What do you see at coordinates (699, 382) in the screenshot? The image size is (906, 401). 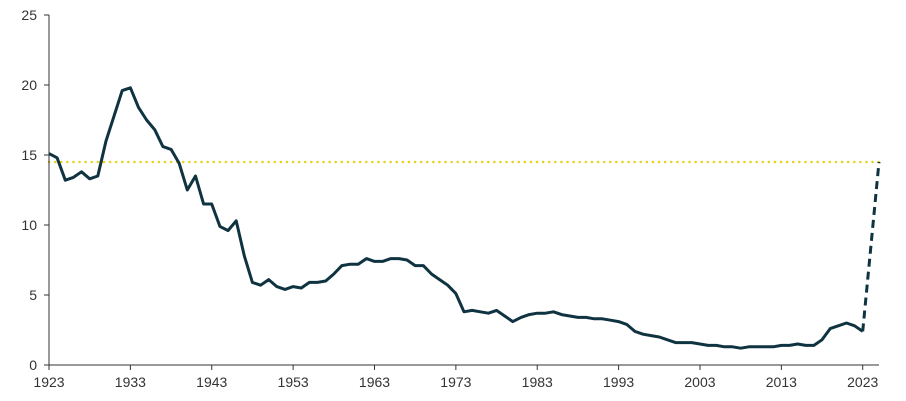 I see `x-tick-label: 2003` at bounding box center [699, 382].